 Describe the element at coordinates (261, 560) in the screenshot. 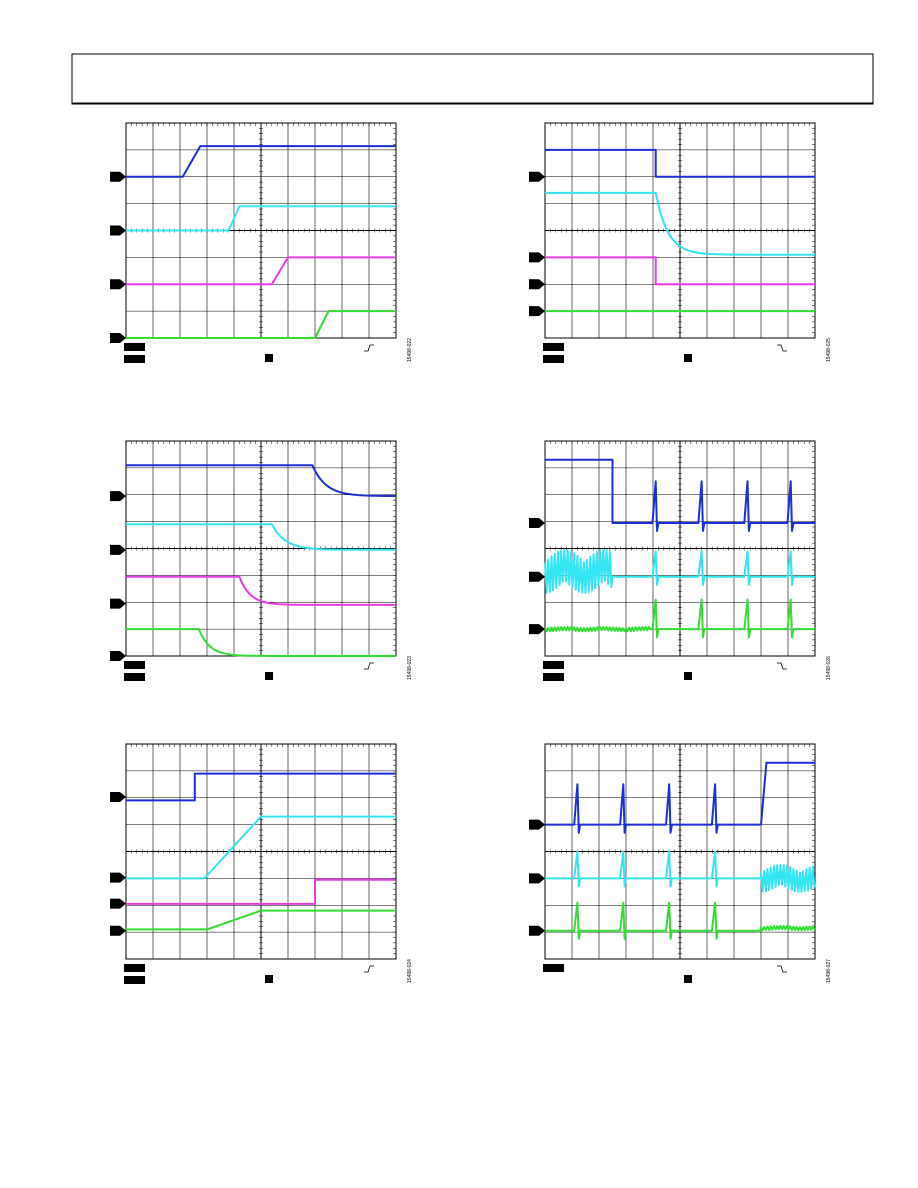

I see `scope-panel: 15498-023` at that location.